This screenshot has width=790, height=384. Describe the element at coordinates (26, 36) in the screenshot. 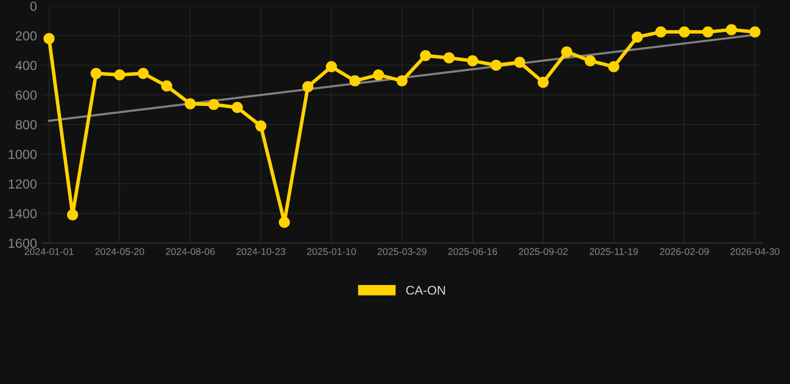

I see `y-tick-label: 200` at that location.